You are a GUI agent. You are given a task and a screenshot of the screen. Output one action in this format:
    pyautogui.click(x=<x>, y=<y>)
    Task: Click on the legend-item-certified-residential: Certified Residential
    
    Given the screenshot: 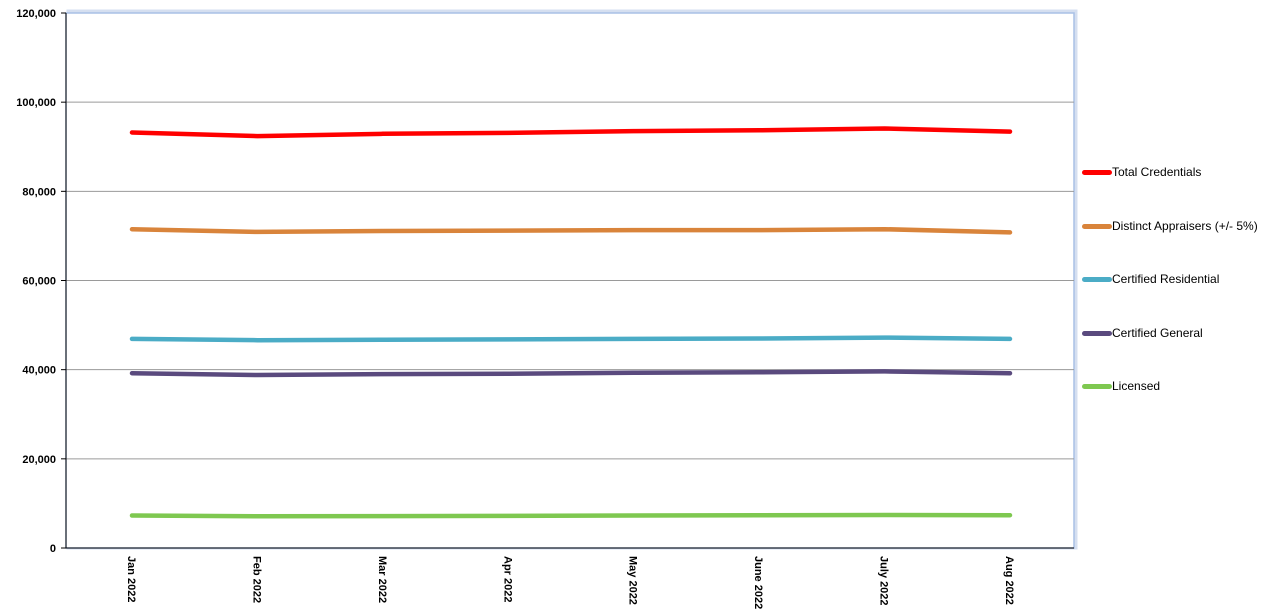 What is the action you would take?
    pyautogui.click(x=1175, y=299)
    